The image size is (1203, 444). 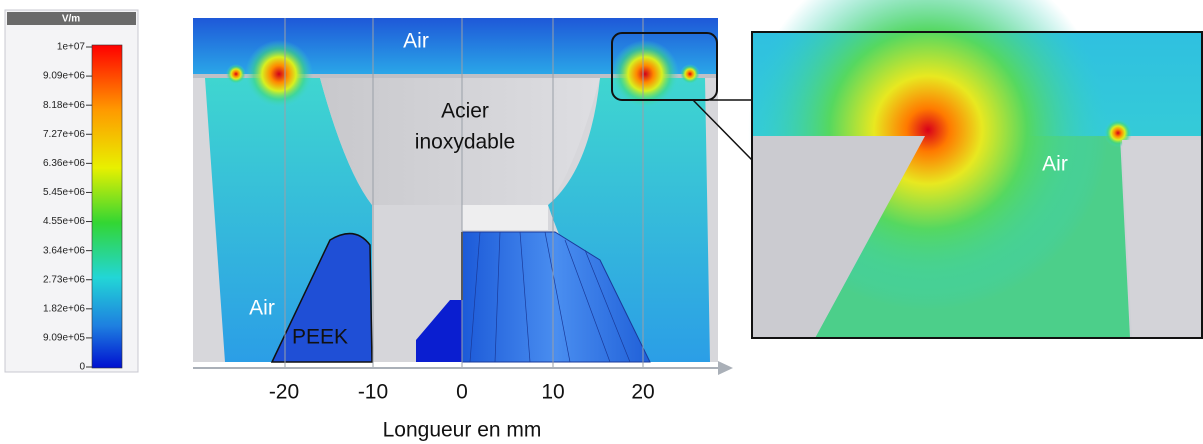 I want to click on colorbar-label: 6.36e+06, so click(x=64, y=163).